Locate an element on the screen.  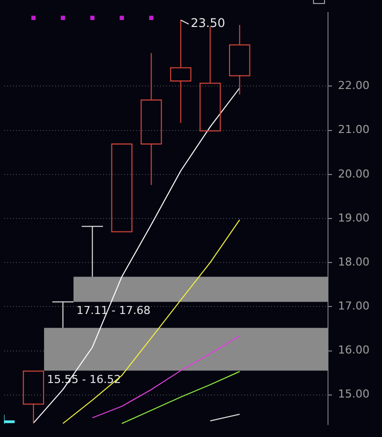
y-tick-label: 22.00 is located at coordinates (354, 85).